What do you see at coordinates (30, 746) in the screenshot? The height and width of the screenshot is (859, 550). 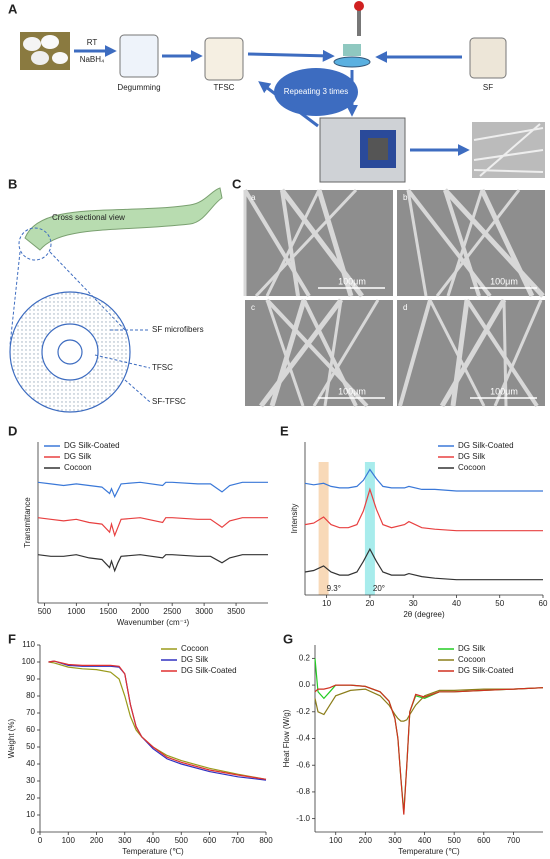 I see `y-tick-label: 50` at bounding box center [30, 746].